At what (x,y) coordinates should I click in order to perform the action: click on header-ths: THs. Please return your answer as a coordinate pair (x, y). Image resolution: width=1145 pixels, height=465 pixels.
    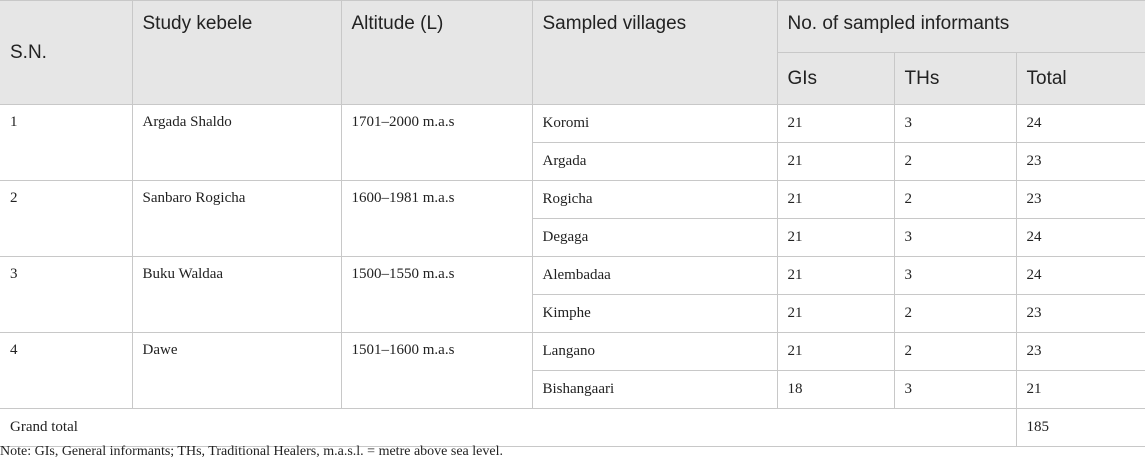
    Looking at the image, I should click on (955, 78).